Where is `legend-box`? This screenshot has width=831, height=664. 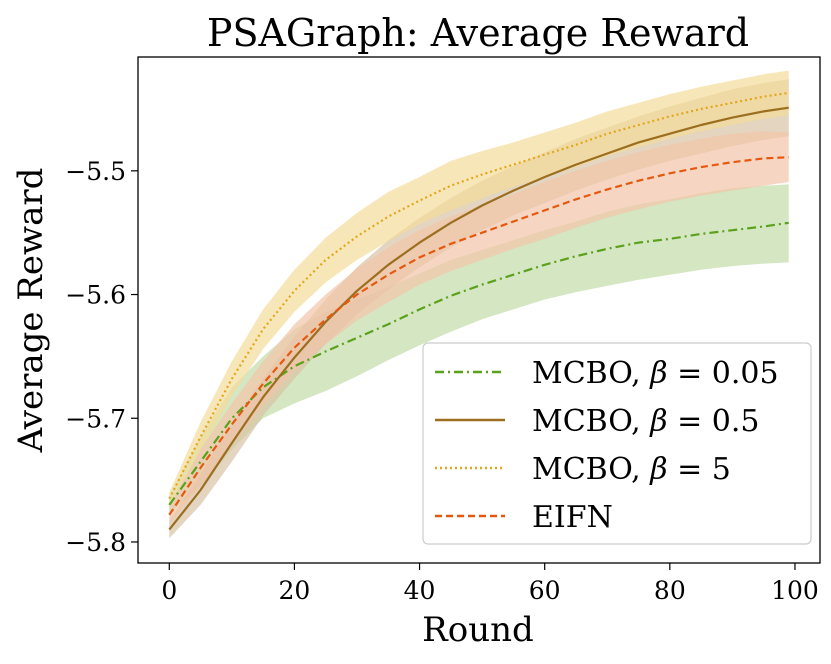
legend-box is located at coordinates (617, 443).